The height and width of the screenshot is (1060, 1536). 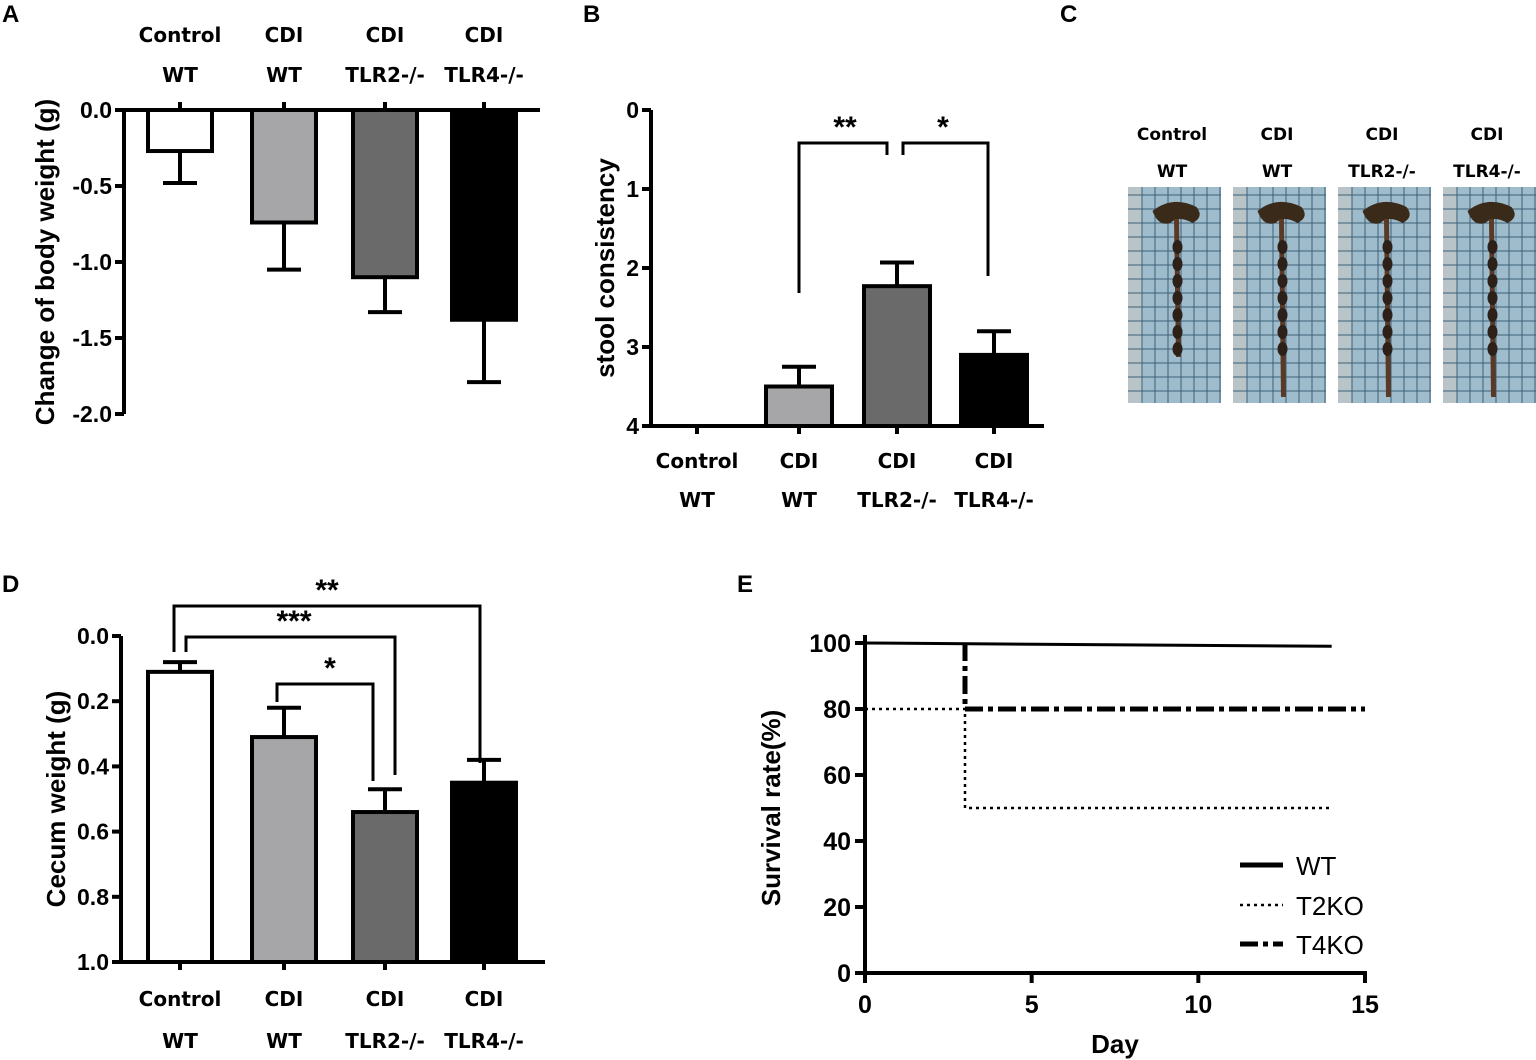 What do you see at coordinates (632, 426) in the screenshot?
I see `y-tick-label: 4` at bounding box center [632, 426].